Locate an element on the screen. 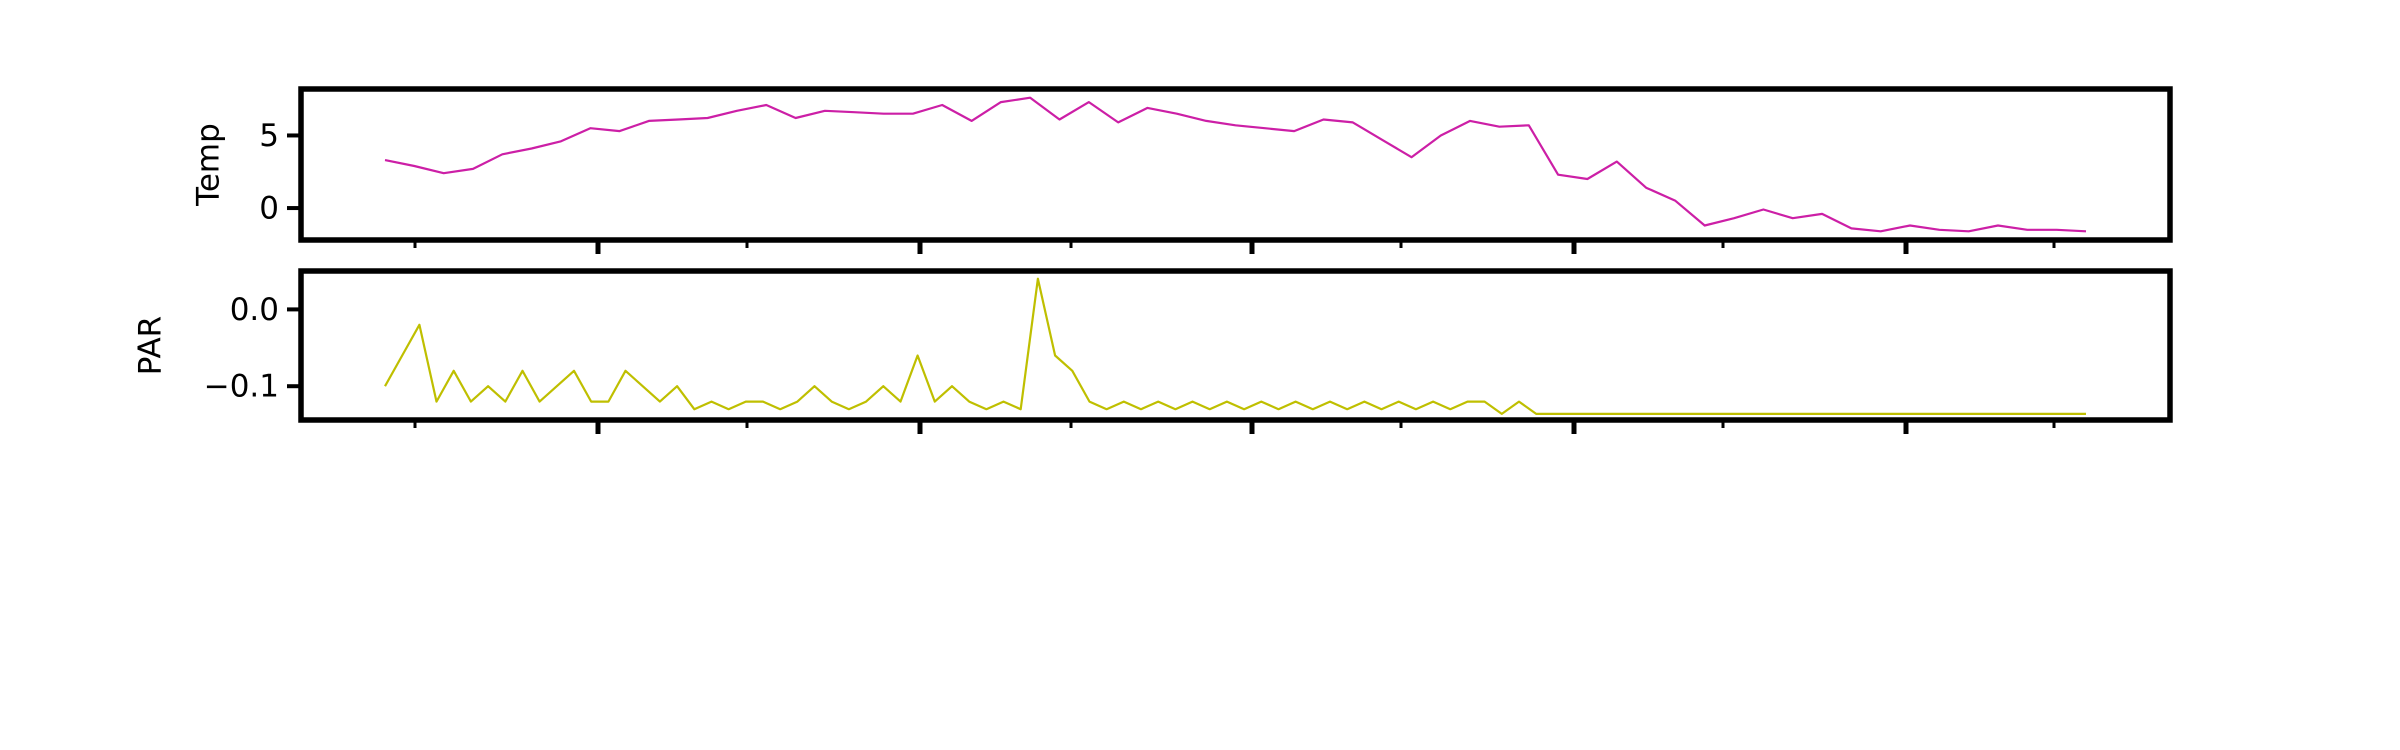  y-tick-label: 5 is located at coordinates (269, 136).